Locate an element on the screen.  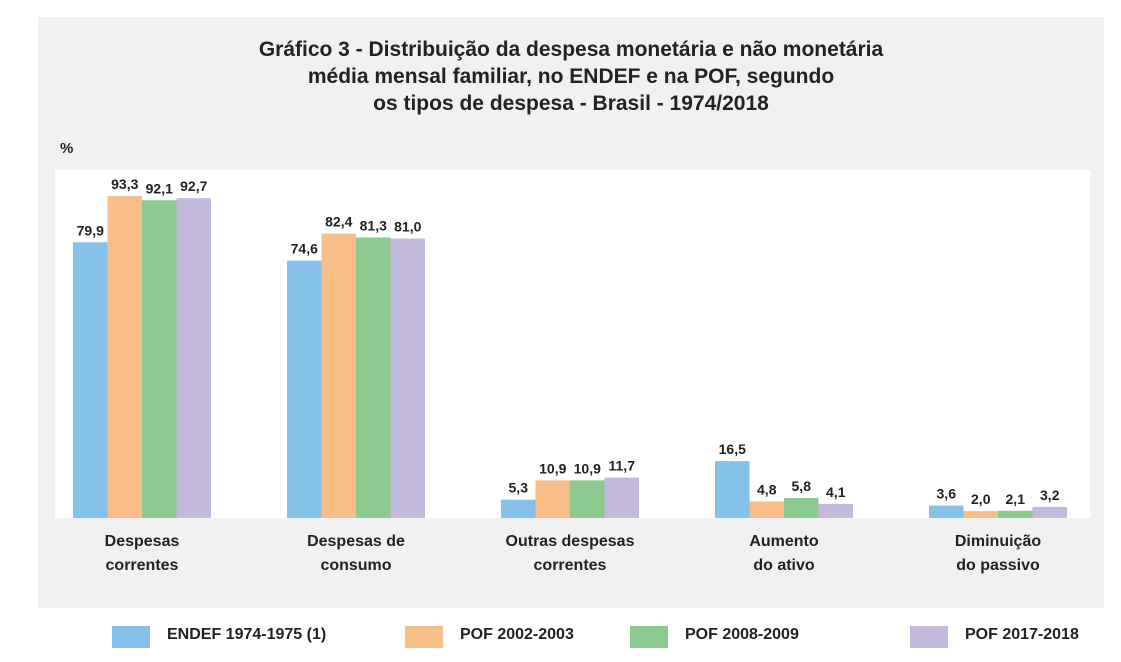
data-label: 2,0 is located at coordinates (981, 499).